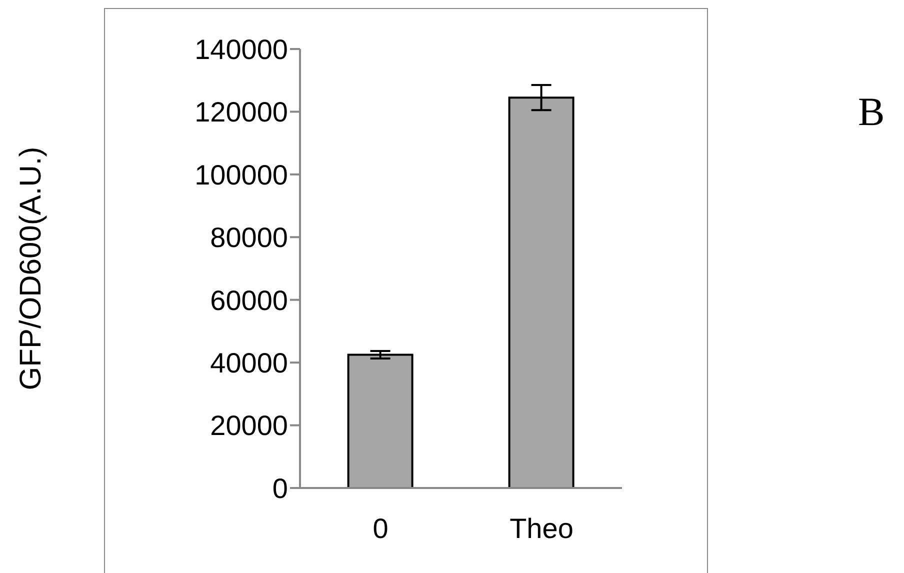 The height and width of the screenshot is (573, 904). I want to click on y-tick-label: 120000, so click(241, 112).